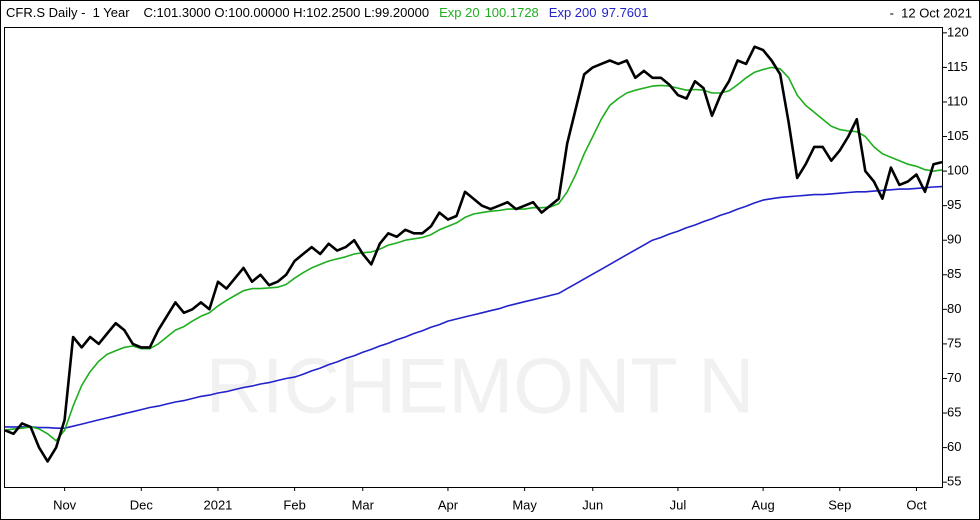  What do you see at coordinates (763, 504) in the screenshot?
I see `x-tick-label: Aug` at bounding box center [763, 504].